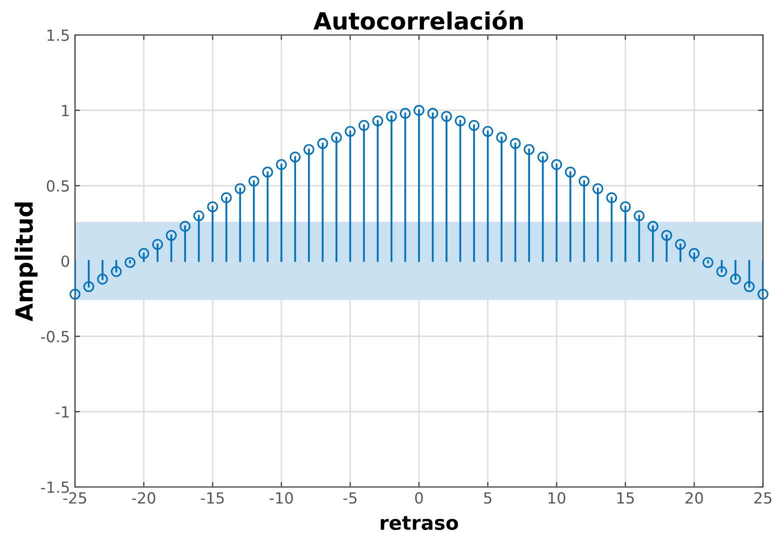  I want to click on x-tick-label: -5, so click(349, 498).